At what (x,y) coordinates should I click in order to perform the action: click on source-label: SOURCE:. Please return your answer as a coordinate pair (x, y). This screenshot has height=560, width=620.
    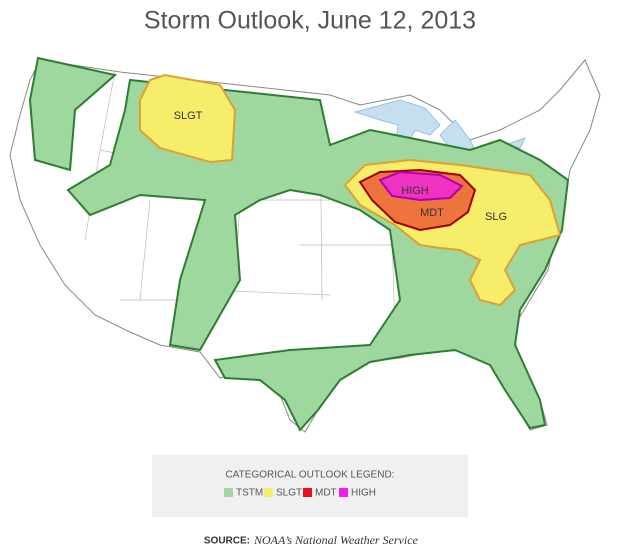
    Looking at the image, I should click on (227, 541).